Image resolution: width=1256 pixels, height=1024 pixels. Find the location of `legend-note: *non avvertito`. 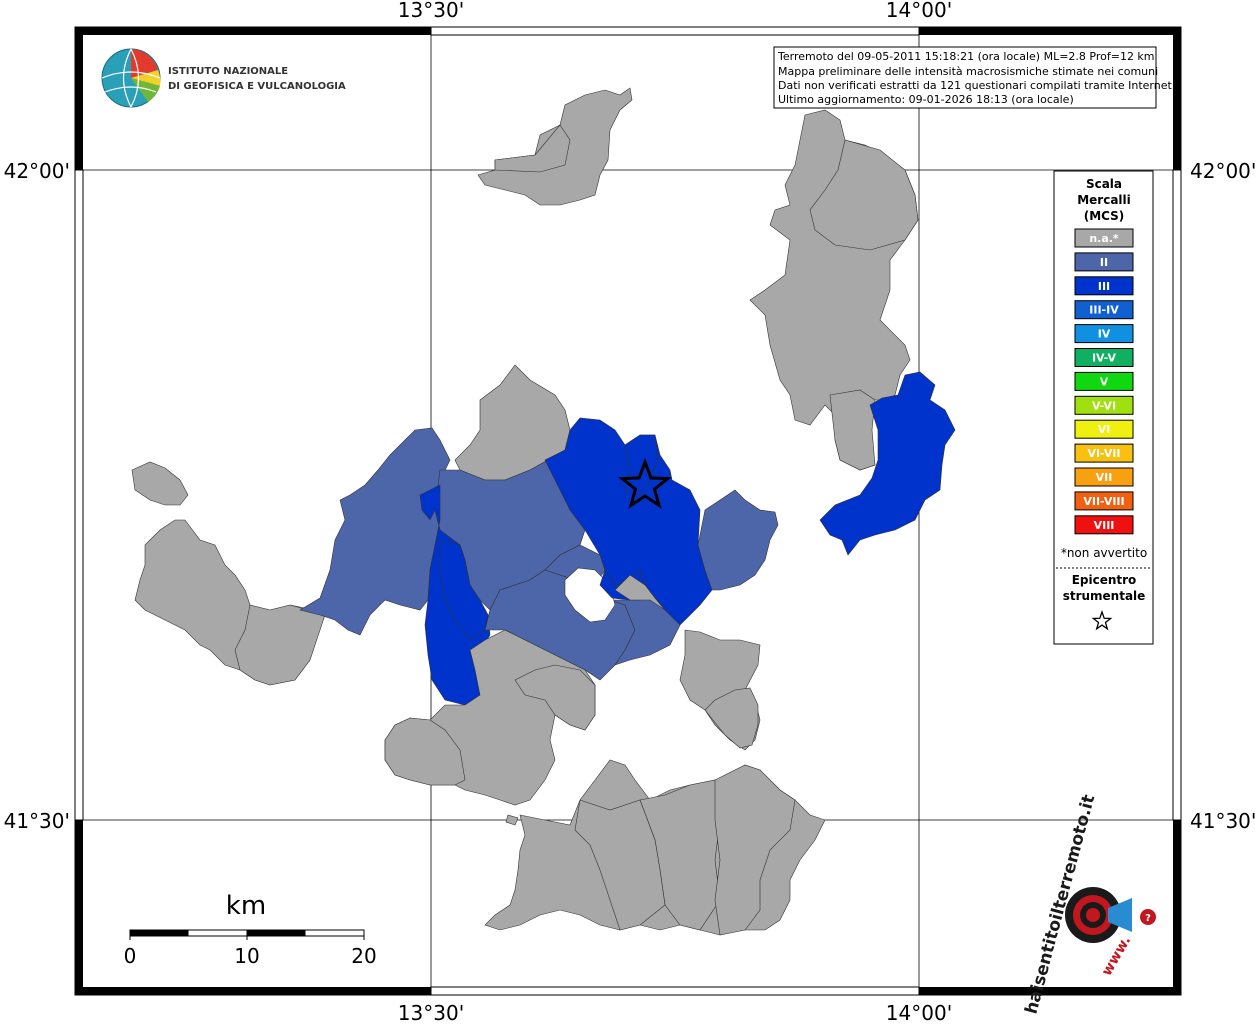

legend-note: *non avvertito is located at coordinates (1104, 553).